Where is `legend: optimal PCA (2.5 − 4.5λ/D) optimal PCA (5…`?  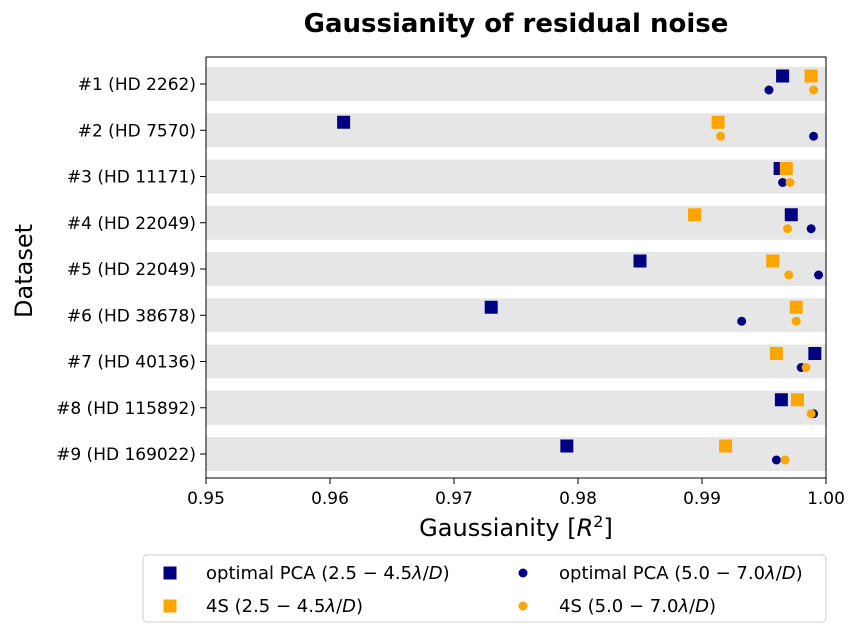 legend: optimal PCA (2.5 − 4.5λ/D) optimal PCA (5… is located at coordinates (484, 588).